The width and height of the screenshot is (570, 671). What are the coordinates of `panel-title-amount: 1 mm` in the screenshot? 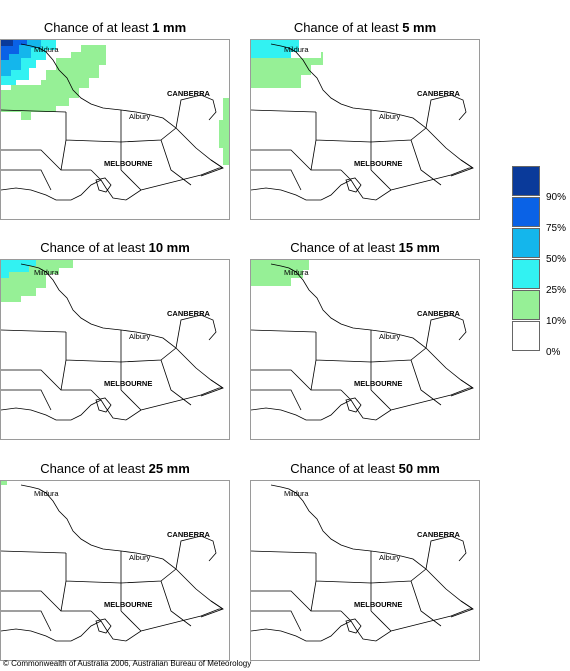 It's located at (169, 27).